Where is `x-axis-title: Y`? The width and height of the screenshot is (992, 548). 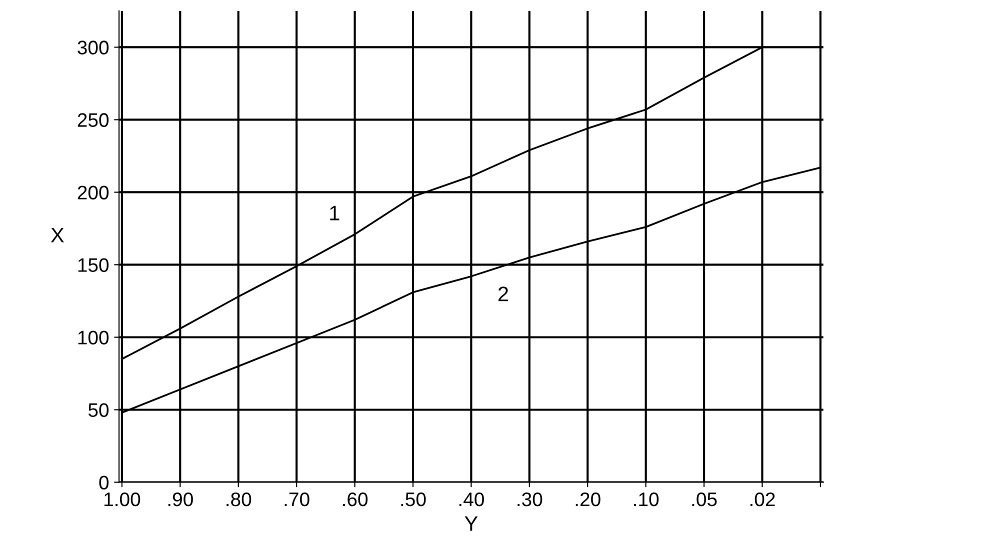
x-axis-title: Y is located at coordinates (471, 523).